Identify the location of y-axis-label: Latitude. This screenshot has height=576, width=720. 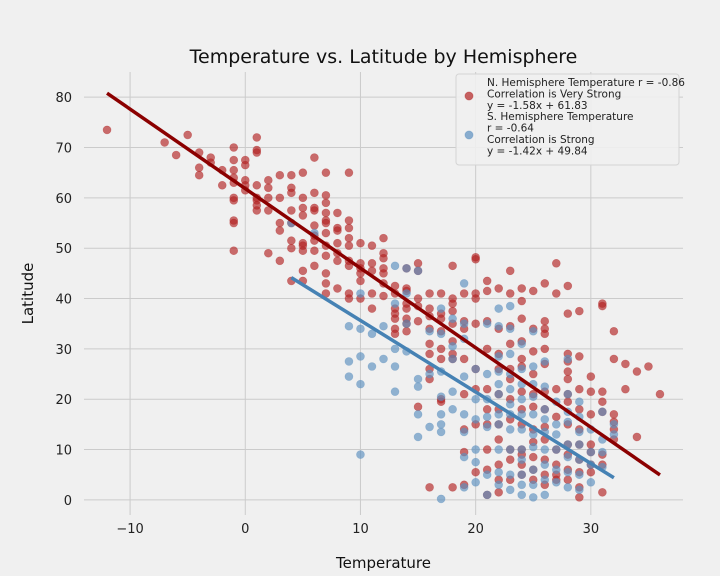
(28, 294).